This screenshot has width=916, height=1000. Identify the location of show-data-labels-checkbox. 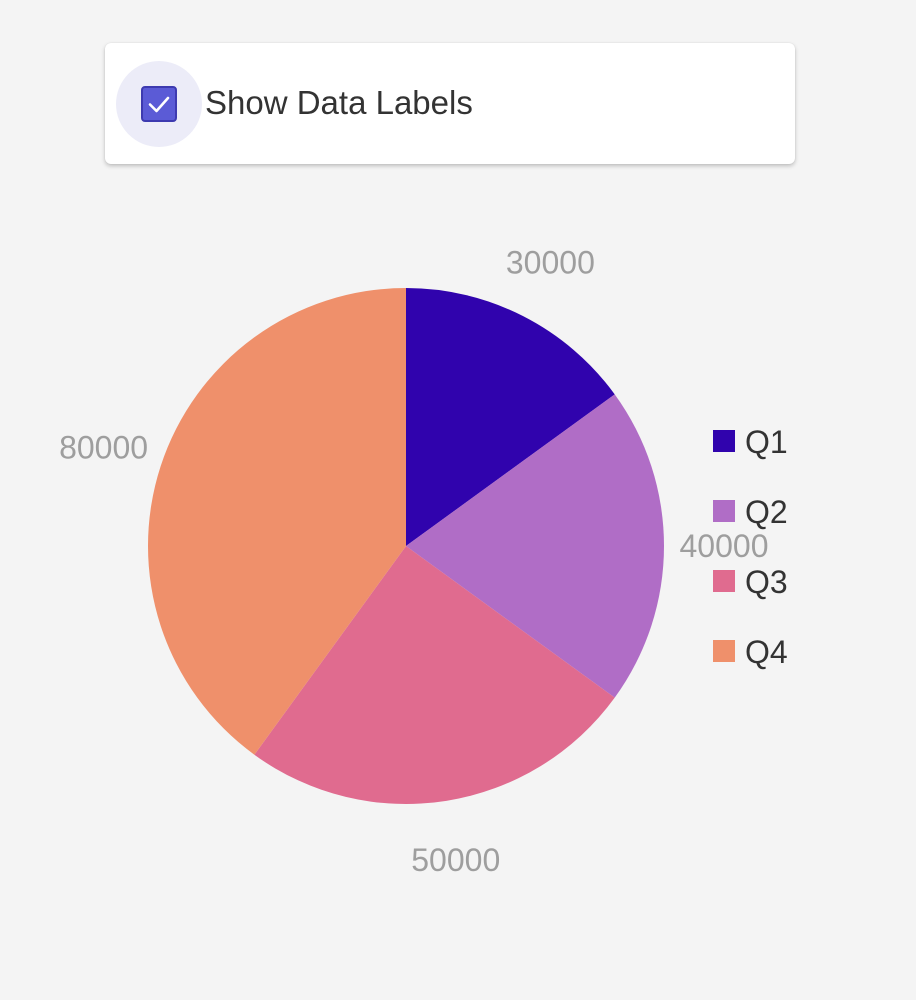
(159, 104).